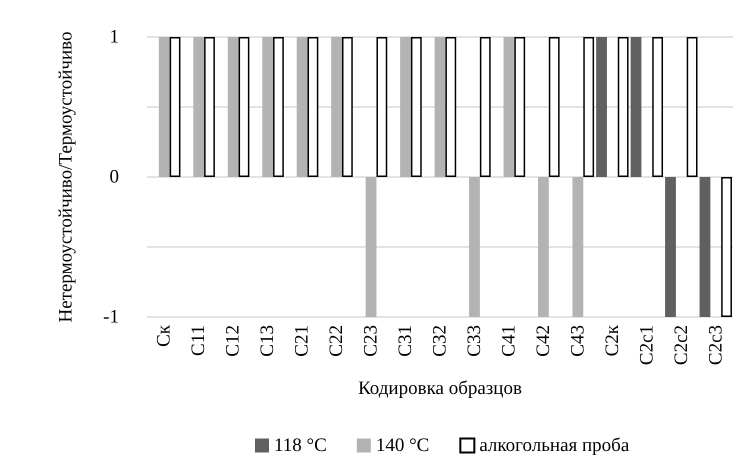 This screenshot has height=464, width=737. What do you see at coordinates (114, 177) in the screenshot?
I see `y-tick-label: 0` at bounding box center [114, 177].